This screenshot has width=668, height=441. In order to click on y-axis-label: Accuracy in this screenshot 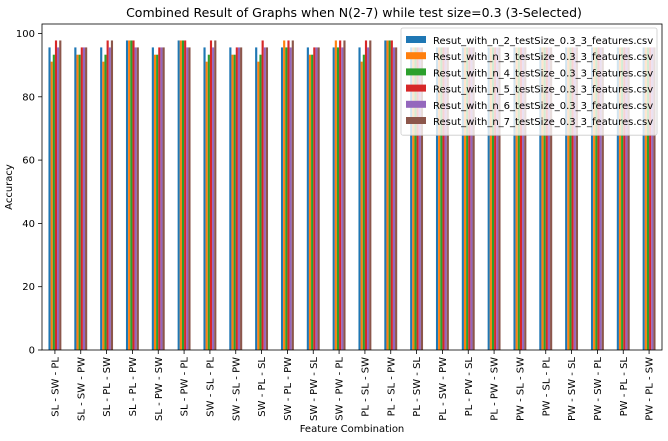, I will do `click(9, 187)`.